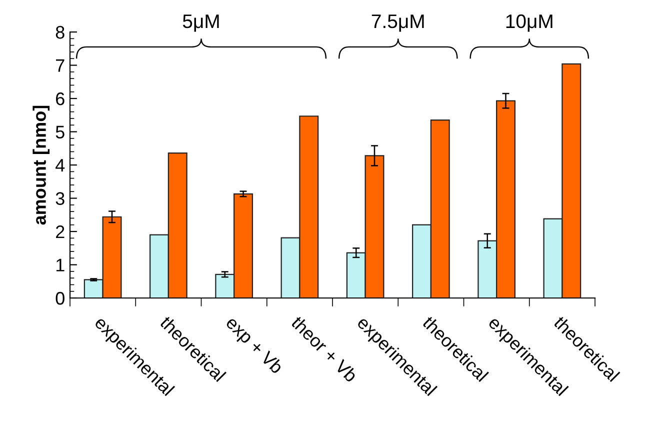 The image size is (647, 427). What do you see at coordinates (60, 132) in the screenshot?
I see `y-tick-label: 5` at bounding box center [60, 132].